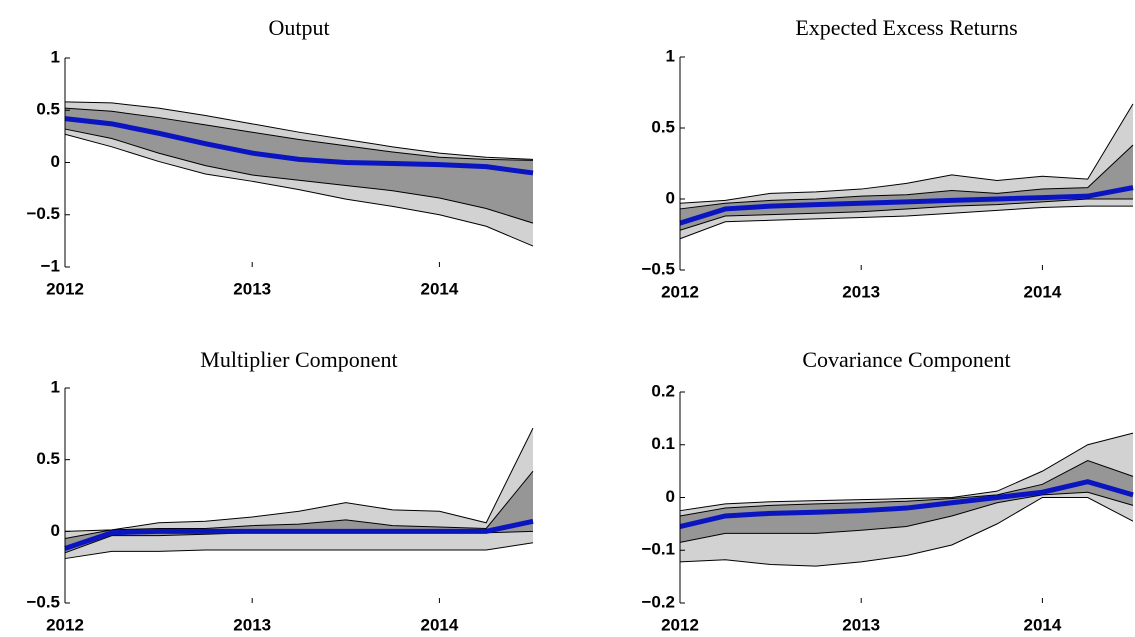  I want to click on chart-title: Output, so click(298, 27).